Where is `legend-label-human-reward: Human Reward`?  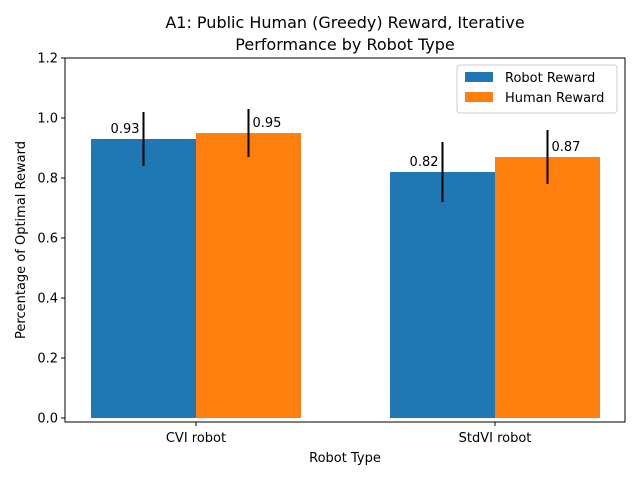
legend-label-human-reward: Human Reward is located at coordinates (554, 98).